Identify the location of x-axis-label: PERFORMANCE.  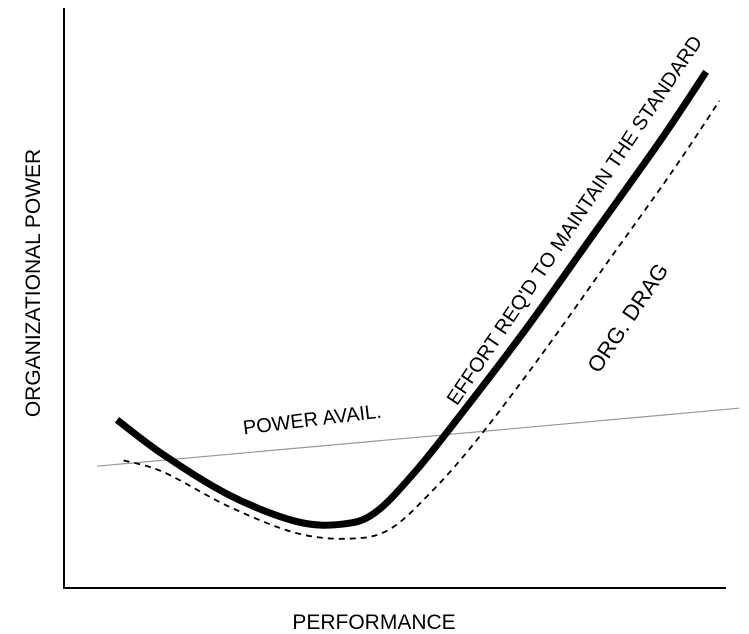
(373, 622).